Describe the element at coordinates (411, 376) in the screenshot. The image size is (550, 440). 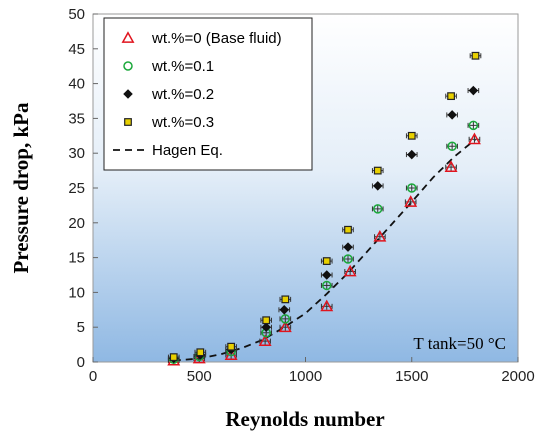
I see `x-tick-label: 1500` at that location.